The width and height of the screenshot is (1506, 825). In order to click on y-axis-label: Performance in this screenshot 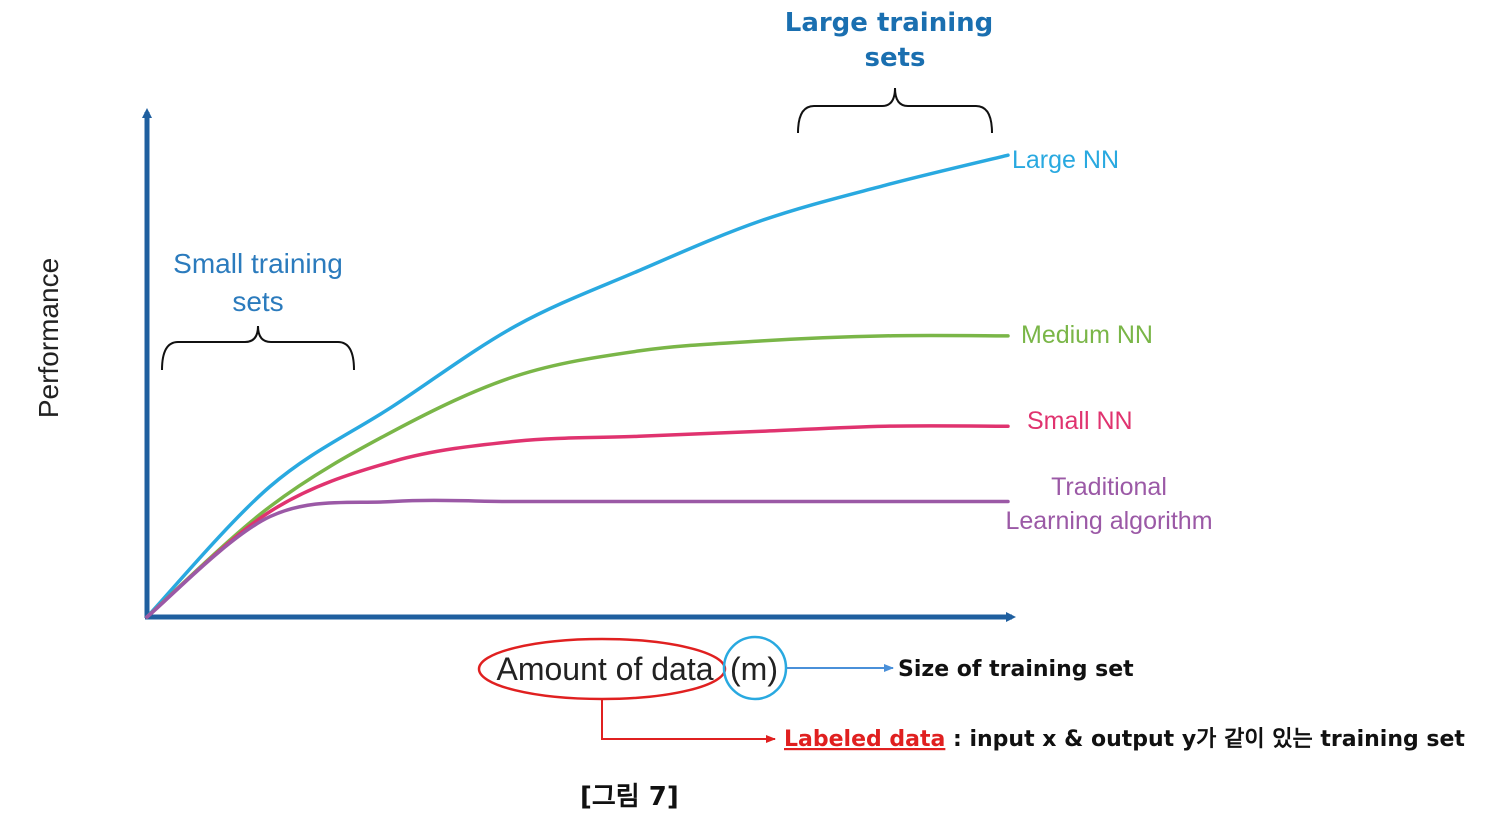, I will do `click(48, 338)`.